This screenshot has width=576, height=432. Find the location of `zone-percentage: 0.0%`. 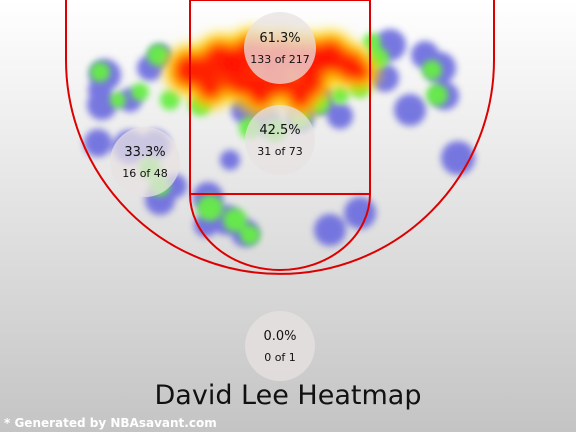

zone-percentage: 0.0% is located at coordinates (279, 336).